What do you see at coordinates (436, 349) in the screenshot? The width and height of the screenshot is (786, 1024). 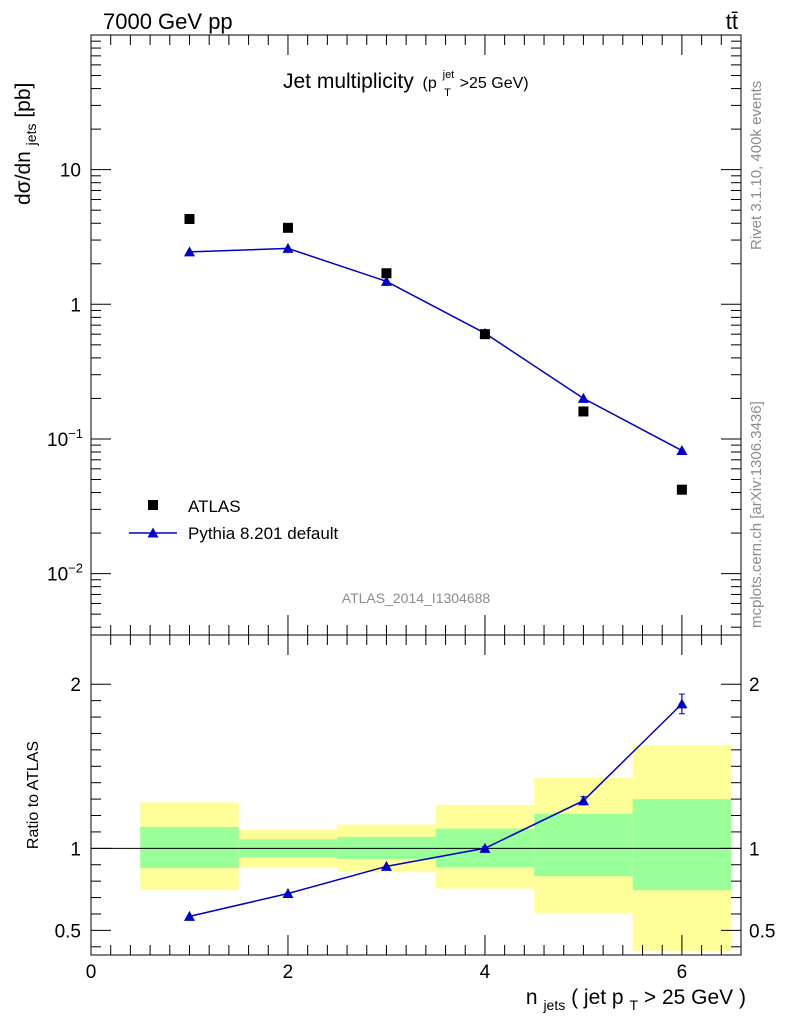 I see `mc-line` at bounding box center [436, 349].